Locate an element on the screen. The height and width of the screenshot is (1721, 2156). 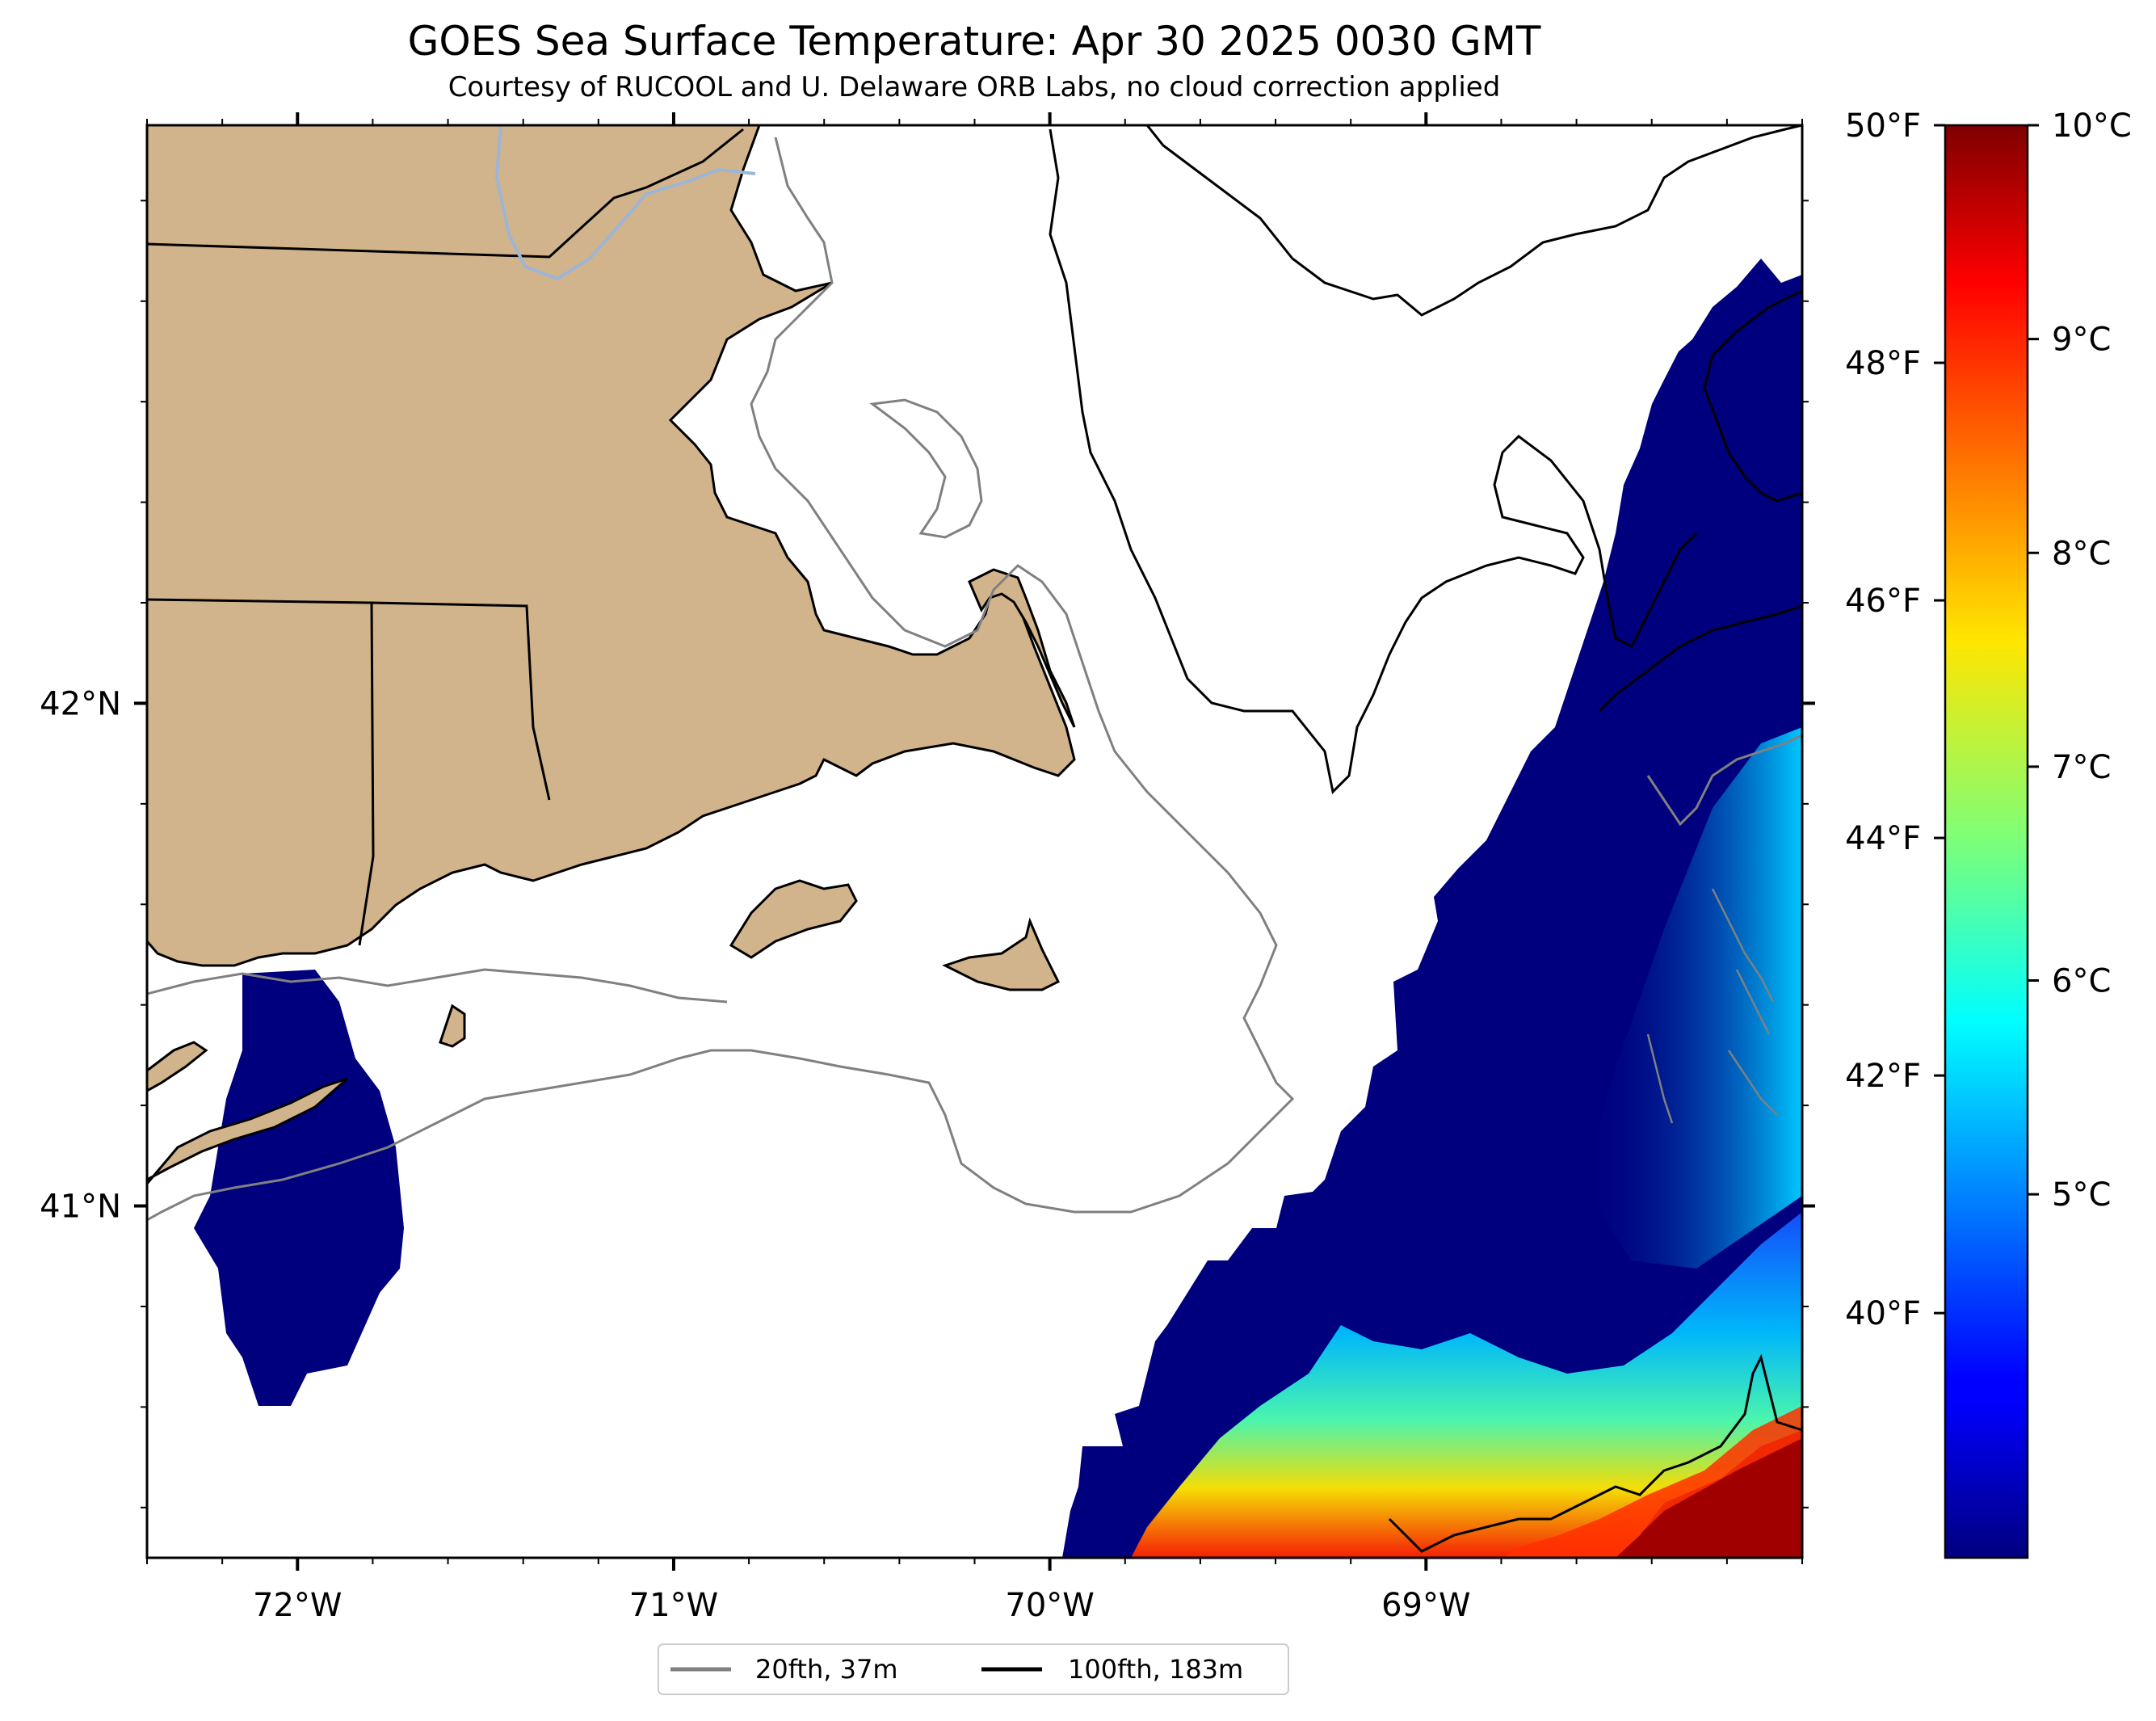
celsius-tick-label: 9°C is located at coordinates (2081, 340).